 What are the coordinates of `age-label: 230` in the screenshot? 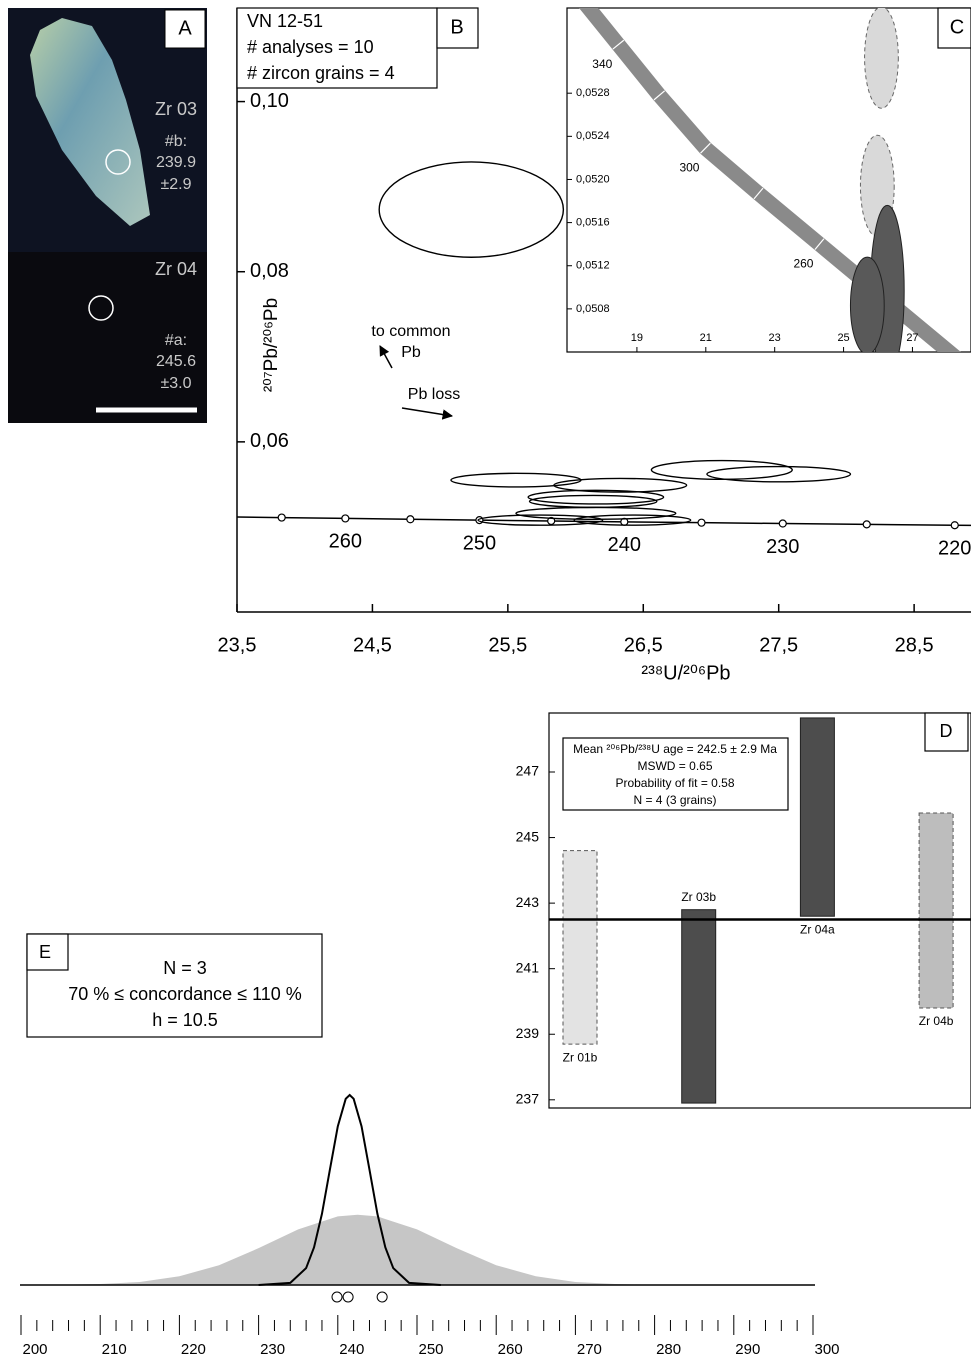 It's located at (782, 547).